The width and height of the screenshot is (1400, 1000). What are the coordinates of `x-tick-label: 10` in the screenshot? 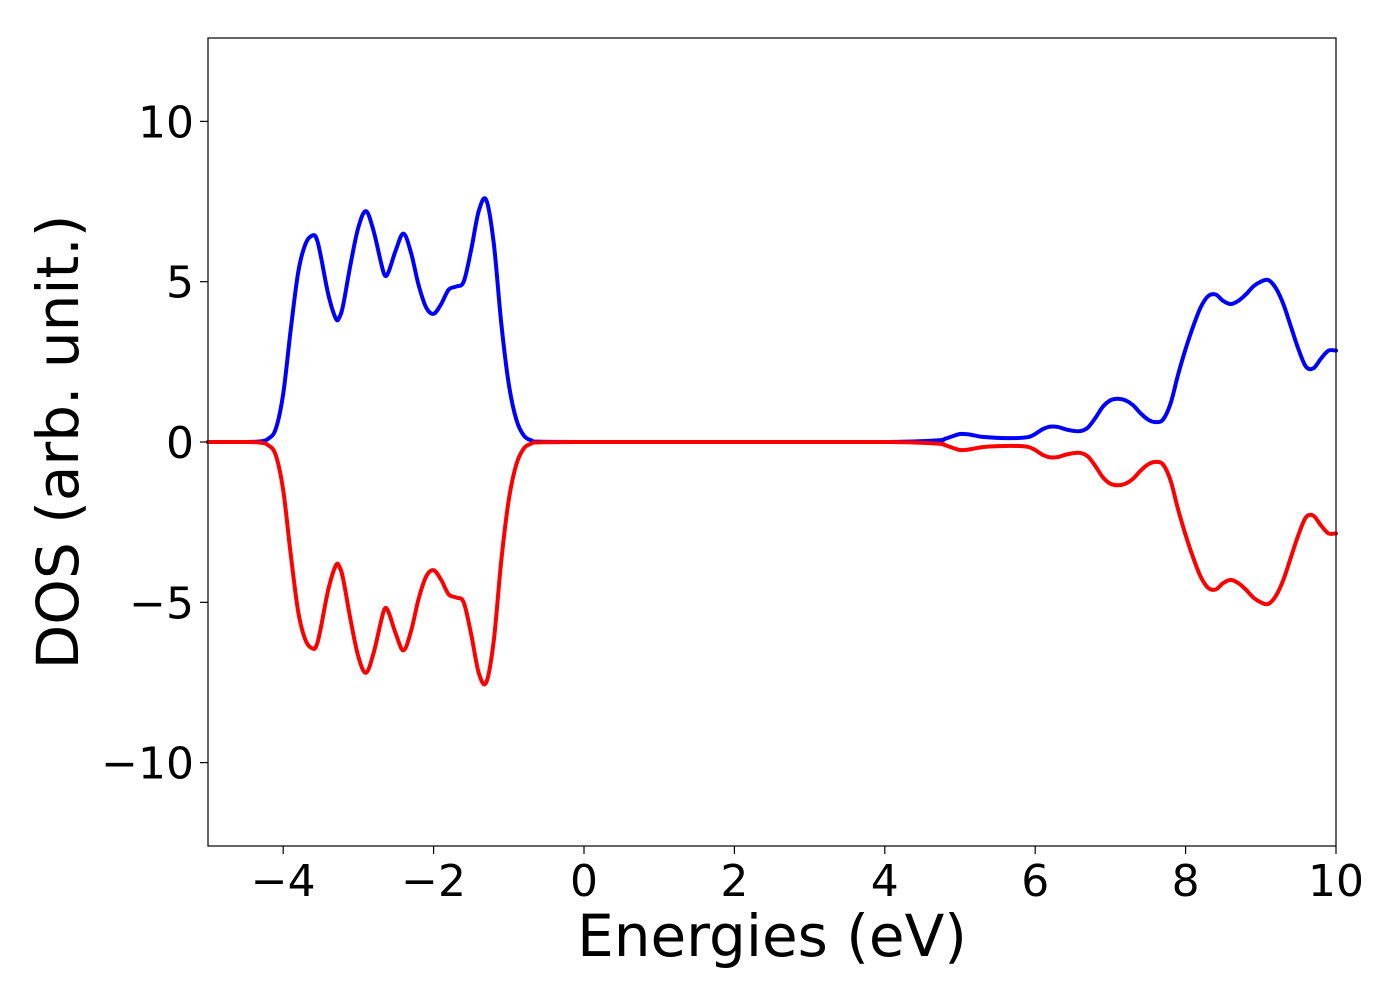 It's located at (1336, 881).